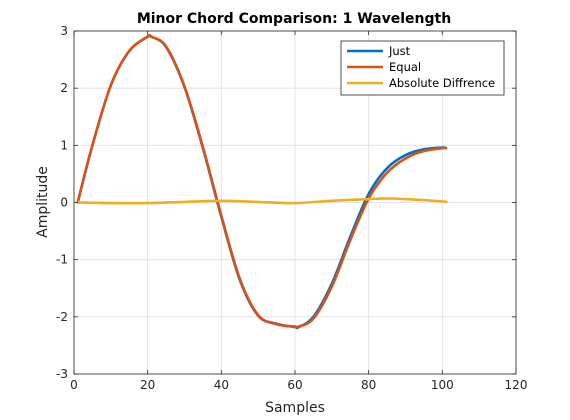 This screenshot has height=420, width=570. What do you see at coordinates (74, 385) in the screenshot?
I see `x-tick-label: 0` at bounding box center [74, 385].